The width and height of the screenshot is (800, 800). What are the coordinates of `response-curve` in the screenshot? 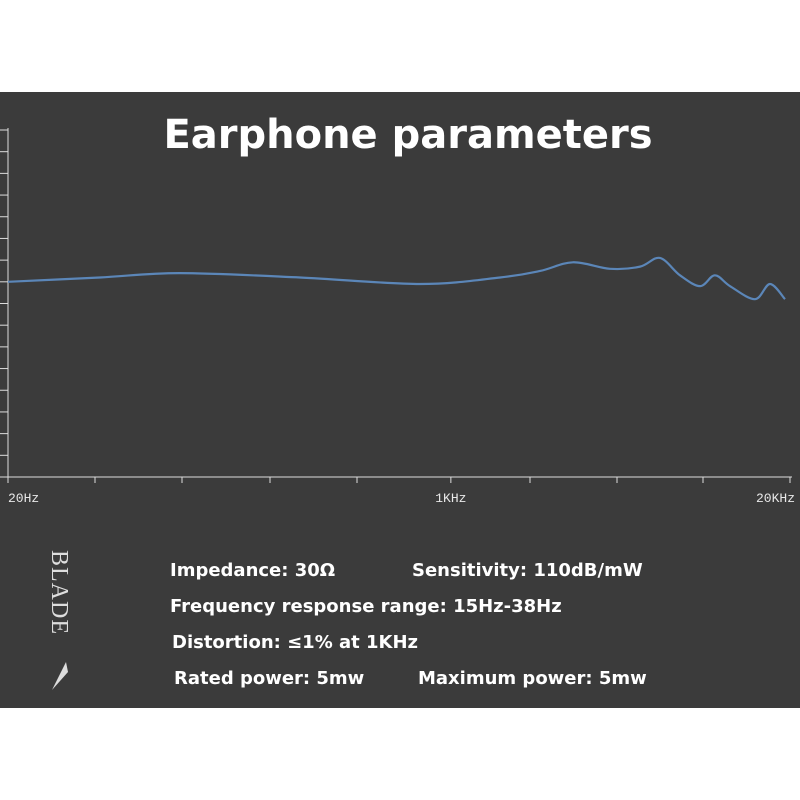 It's located at (396, 278).